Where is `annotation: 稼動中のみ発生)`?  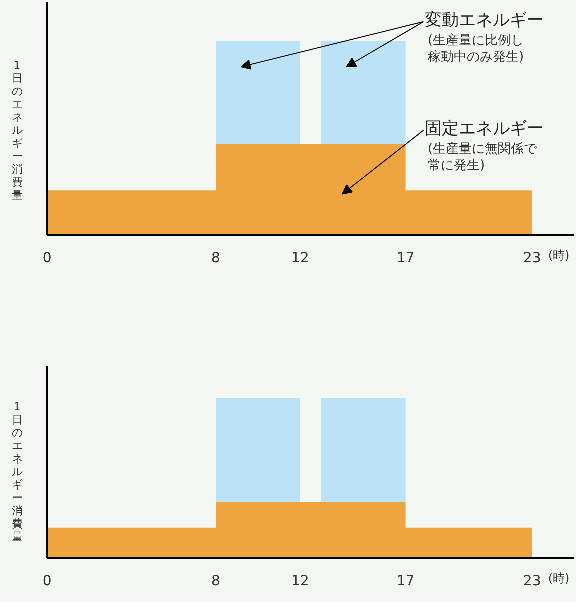 annotation: 稼動中のみ発生) is located at coordinates (476, 58).